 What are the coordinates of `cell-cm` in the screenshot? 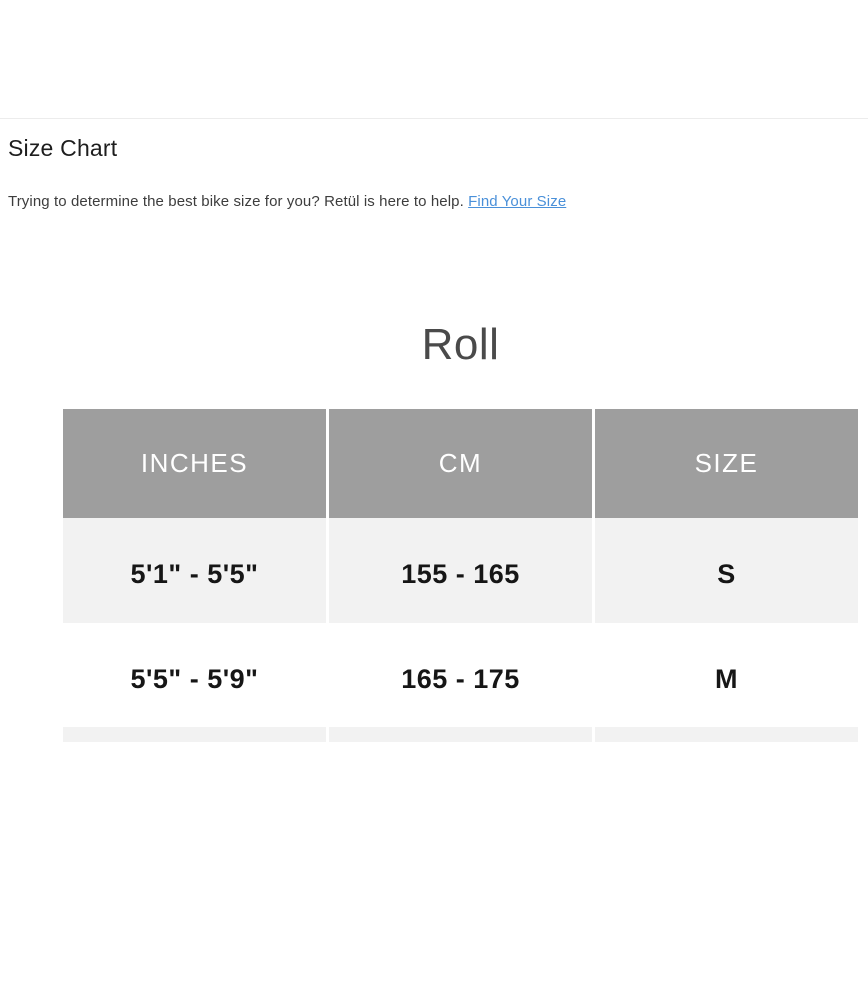 It's located at (459, 735).